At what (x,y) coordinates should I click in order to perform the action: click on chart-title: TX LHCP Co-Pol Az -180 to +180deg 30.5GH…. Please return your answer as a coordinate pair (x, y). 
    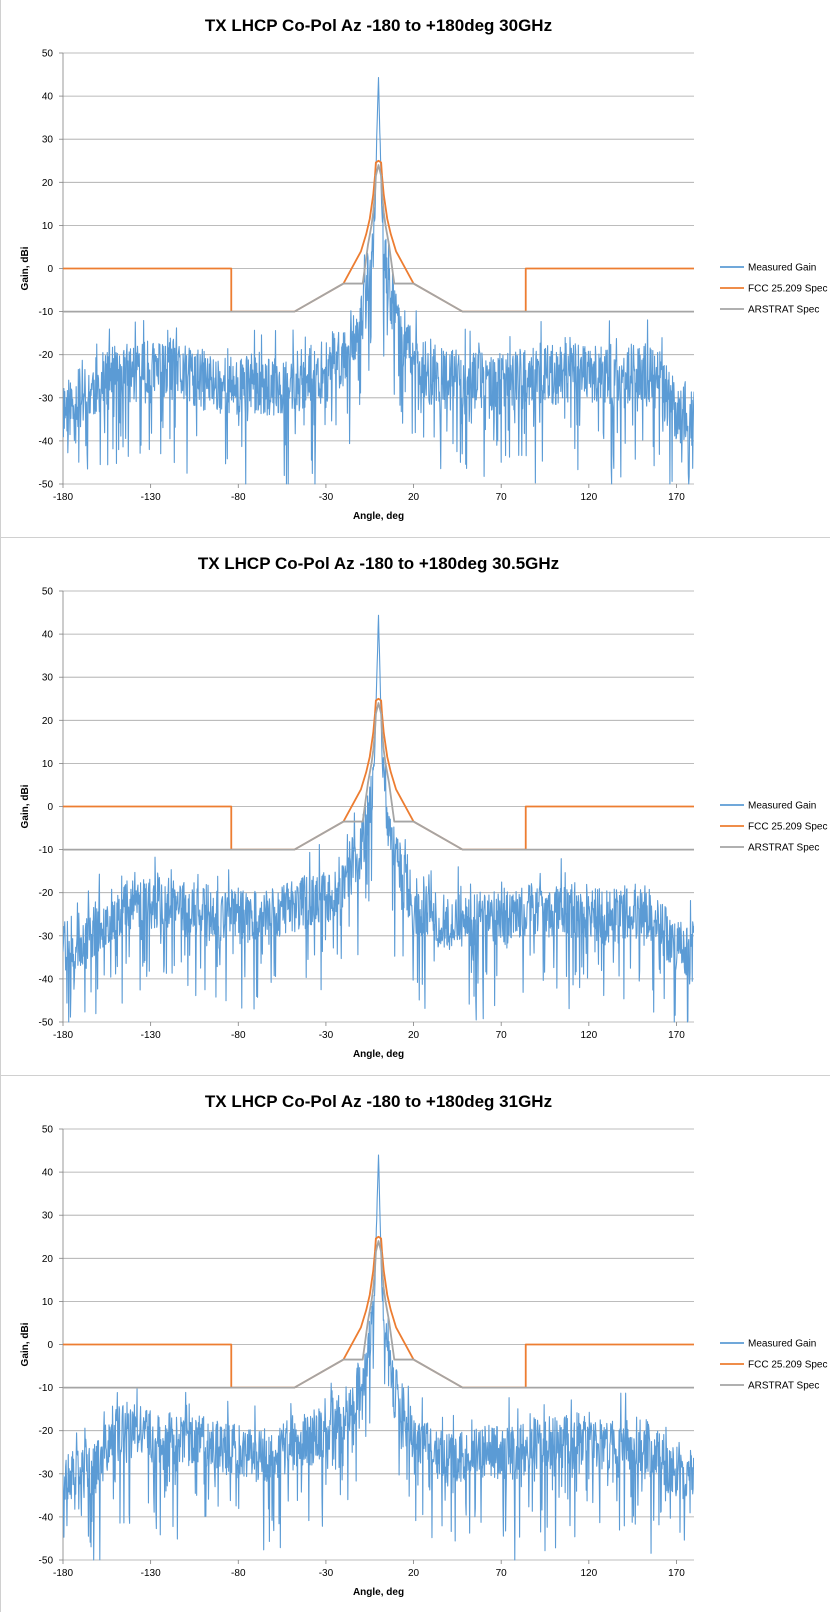
    Looking at the image, I should click on (378, 563).